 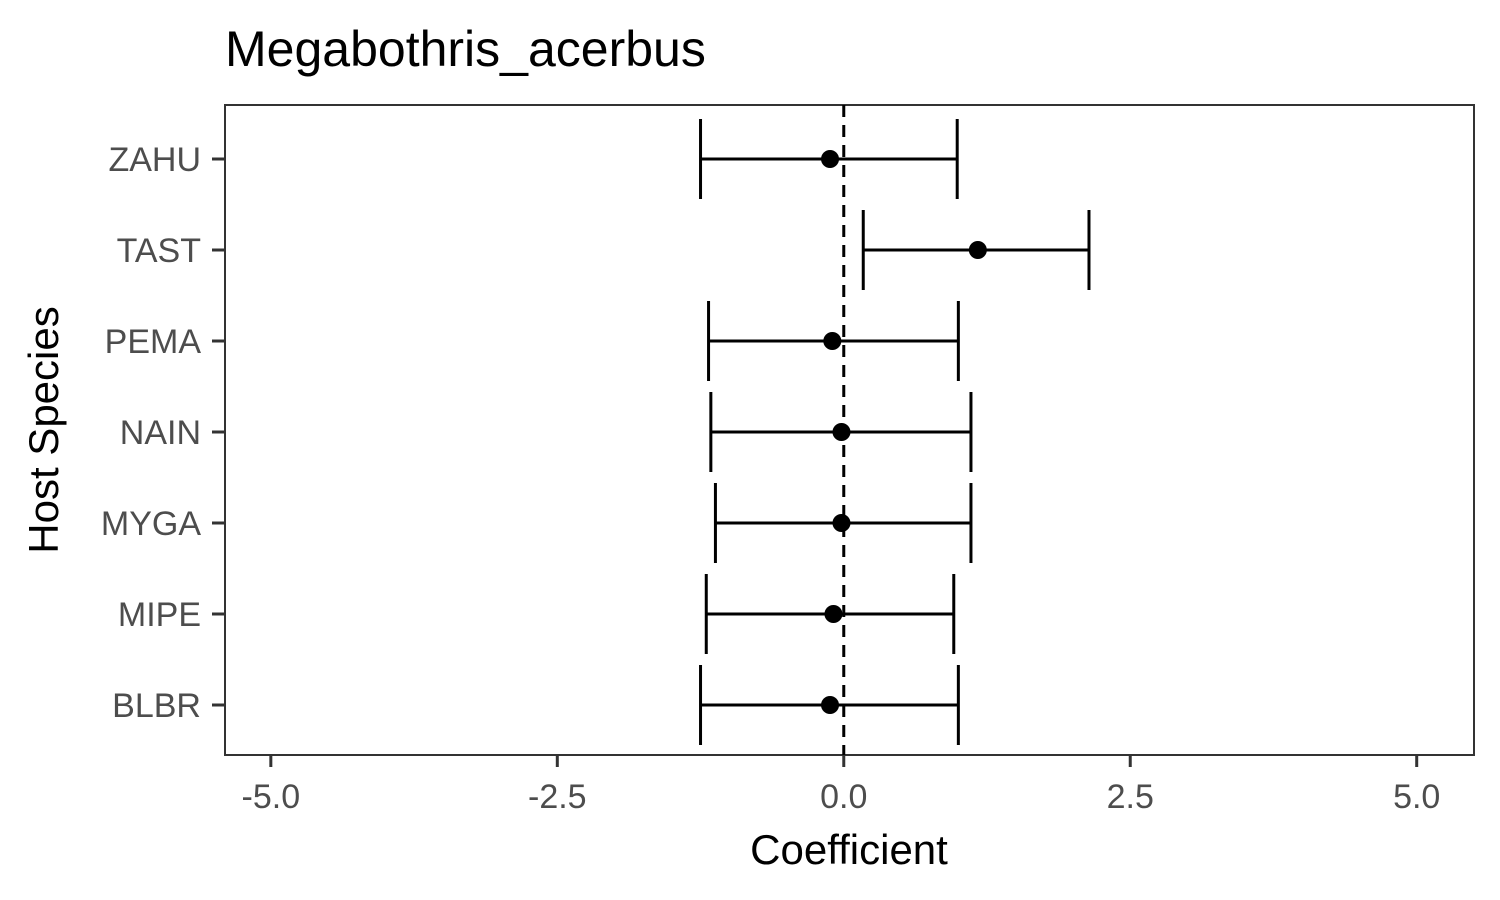 I want to click on y-axis-title: Host Species, so click(x=43, y=429).